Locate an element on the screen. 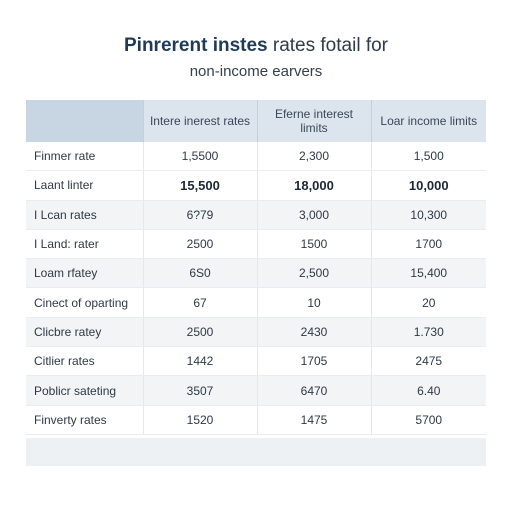 This screenshot has width=512, height=512. table-cell: 15,400 is located at coordinates (428, 273).